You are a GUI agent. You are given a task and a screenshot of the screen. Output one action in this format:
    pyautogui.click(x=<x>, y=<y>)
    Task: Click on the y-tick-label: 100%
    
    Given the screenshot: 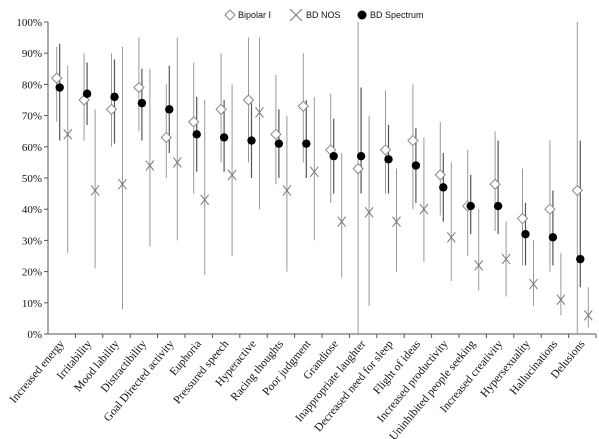 What is the action you would take?
    pyautogui.click(x=29, y=23)
    